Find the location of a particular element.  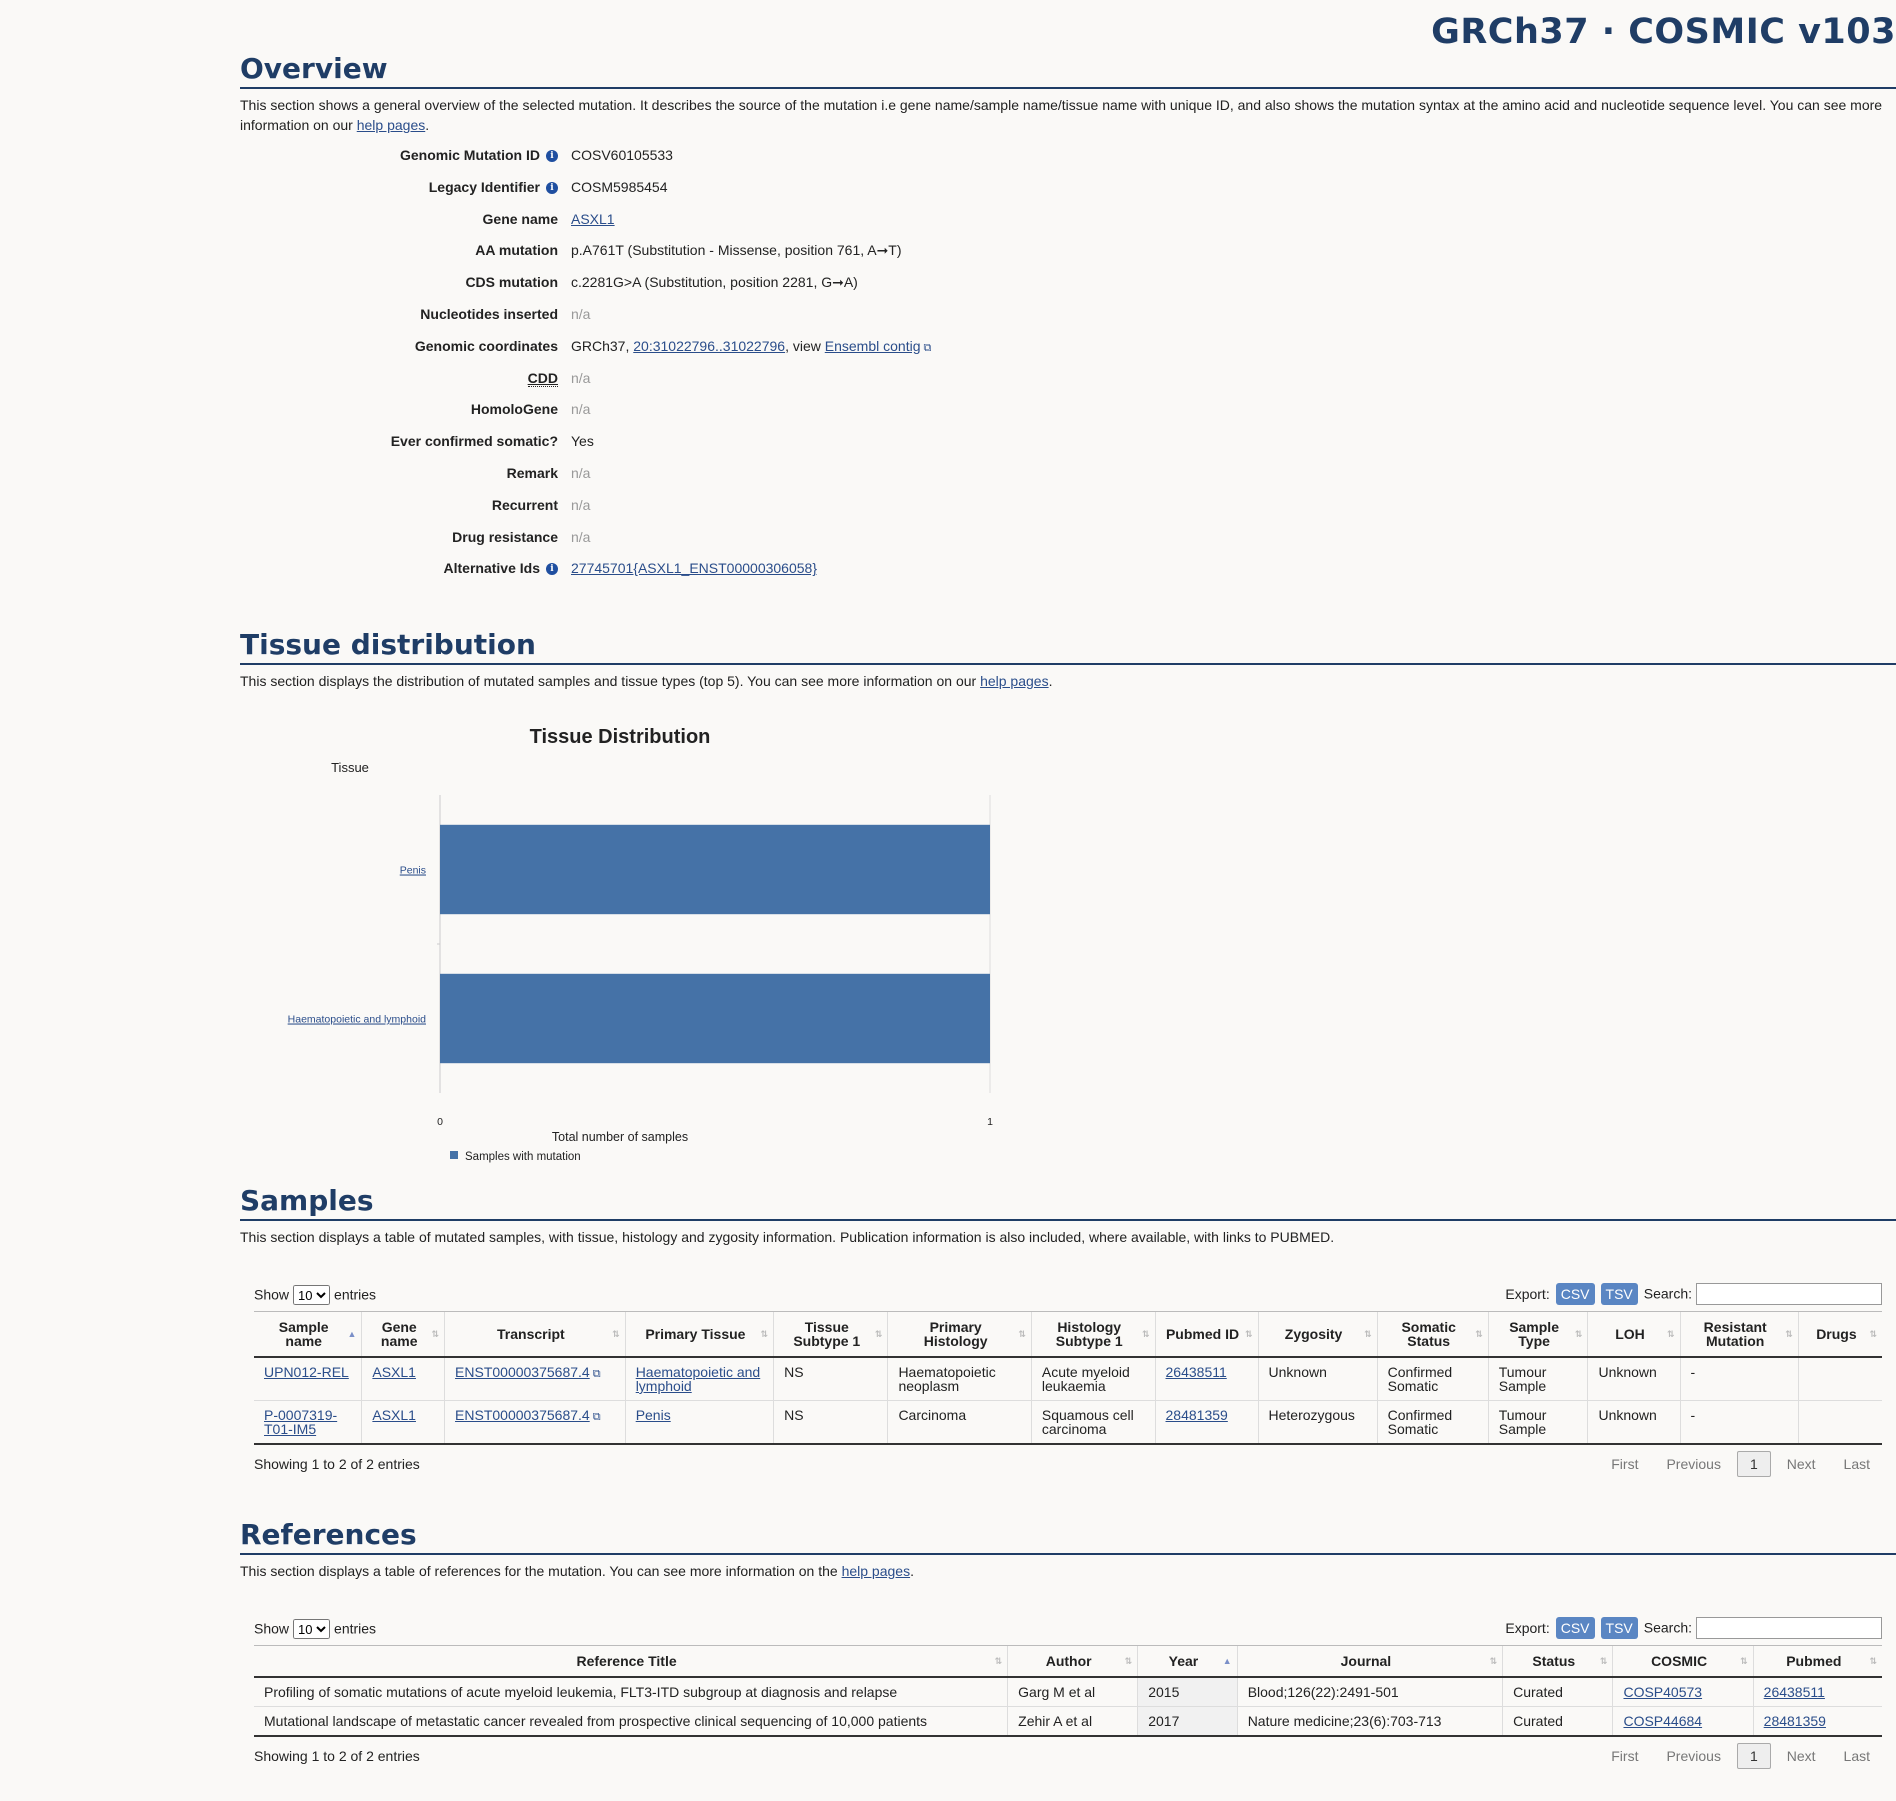

references-search-label: Search: is located at coordinates (1667, 1627).